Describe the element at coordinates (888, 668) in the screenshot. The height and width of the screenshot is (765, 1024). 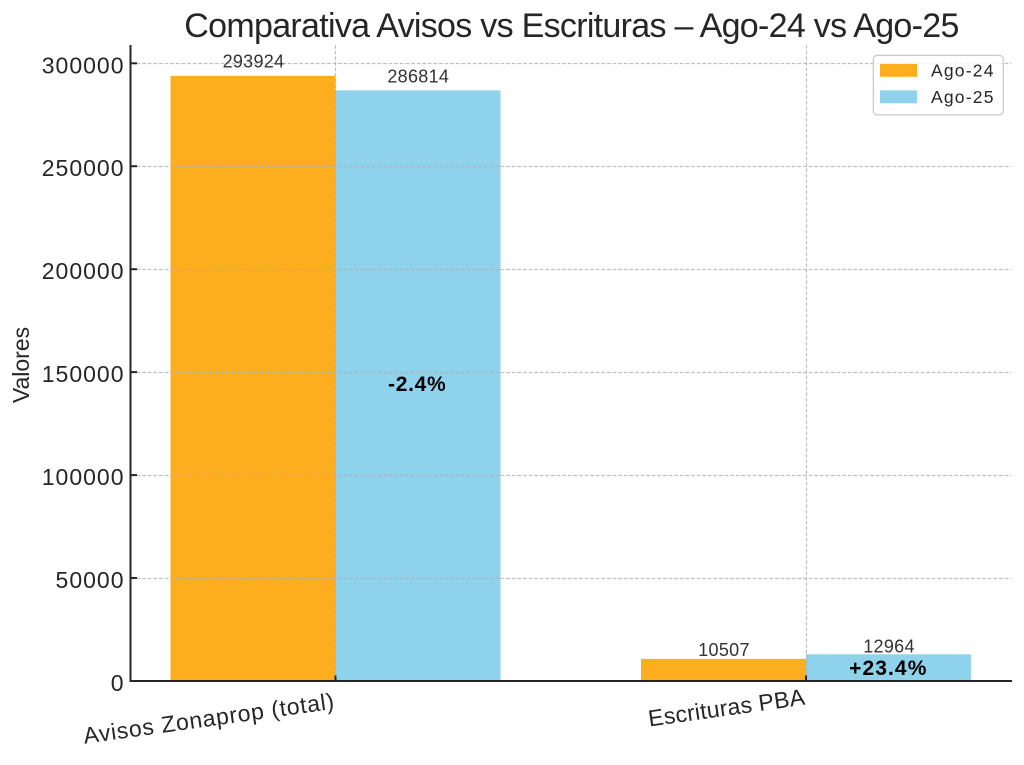
I see `svg-text: +23.4%` at that location.